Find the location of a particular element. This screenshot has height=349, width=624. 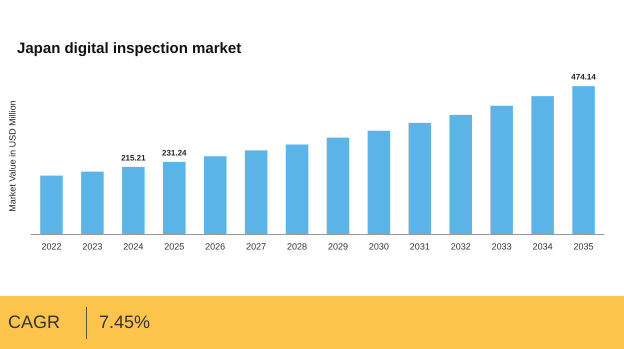

data-label: 231.24 is located at coordinates (175, 153).